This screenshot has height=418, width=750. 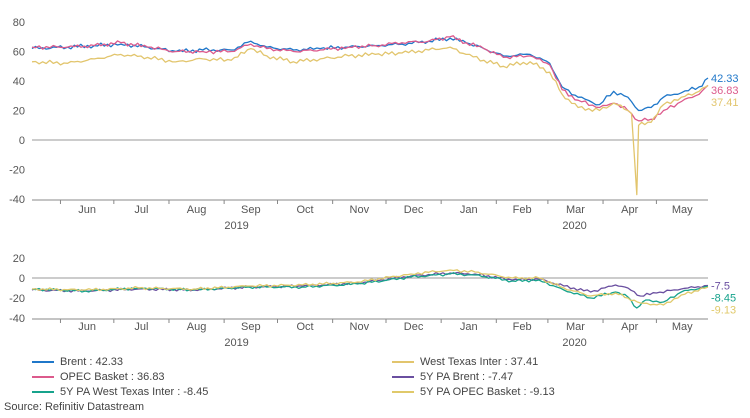 I want to click on legend-swatch-pa-opec, so click(x=403, y=392).